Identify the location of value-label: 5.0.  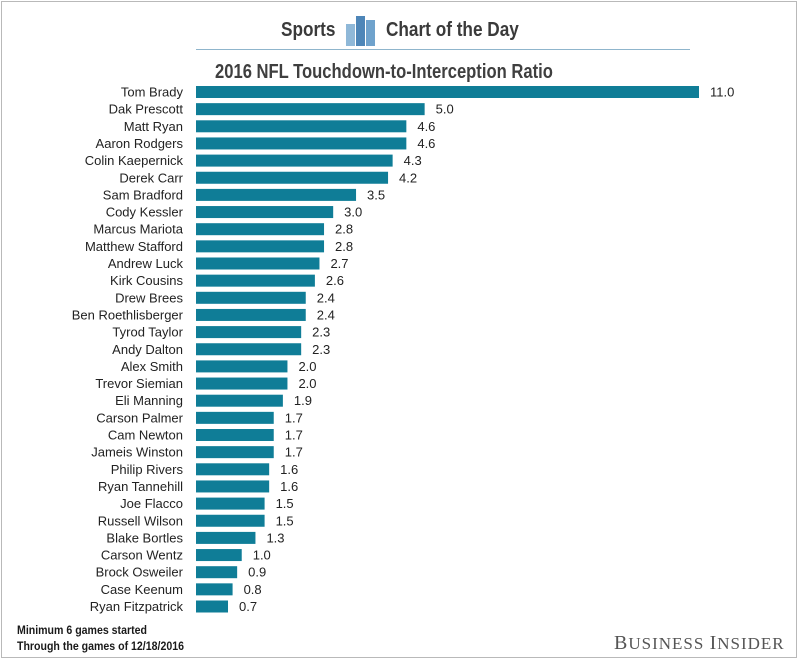
(445, 109).